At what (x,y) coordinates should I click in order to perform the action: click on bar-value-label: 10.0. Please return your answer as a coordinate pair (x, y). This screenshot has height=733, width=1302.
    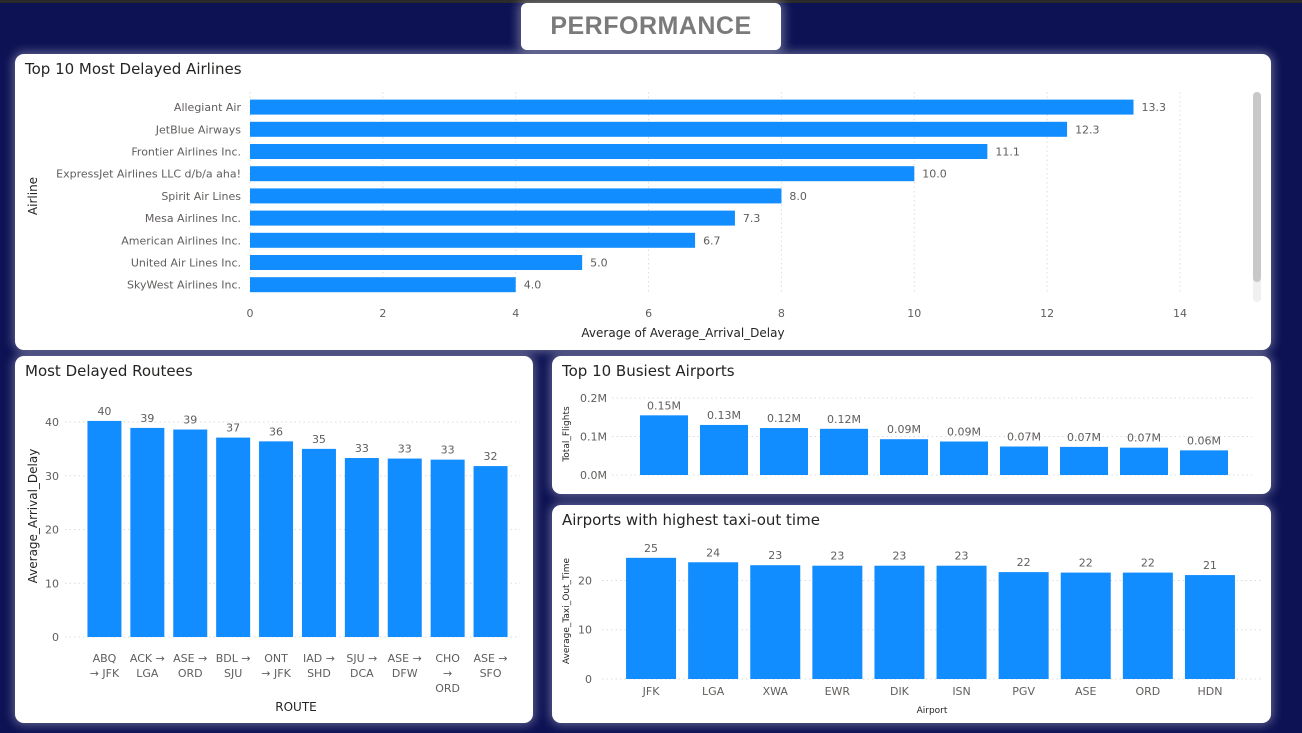
    Looking at the image, I should click on (934, 174).